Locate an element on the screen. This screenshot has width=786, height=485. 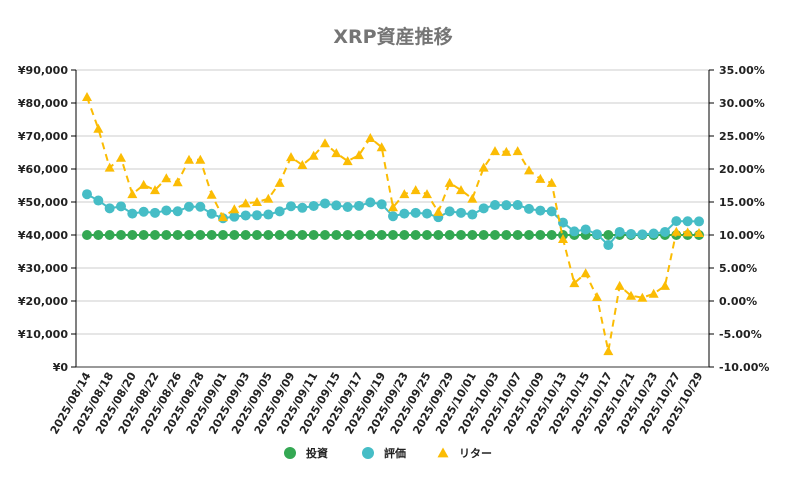
legend-label: リター is located at coordinates (475, 453).